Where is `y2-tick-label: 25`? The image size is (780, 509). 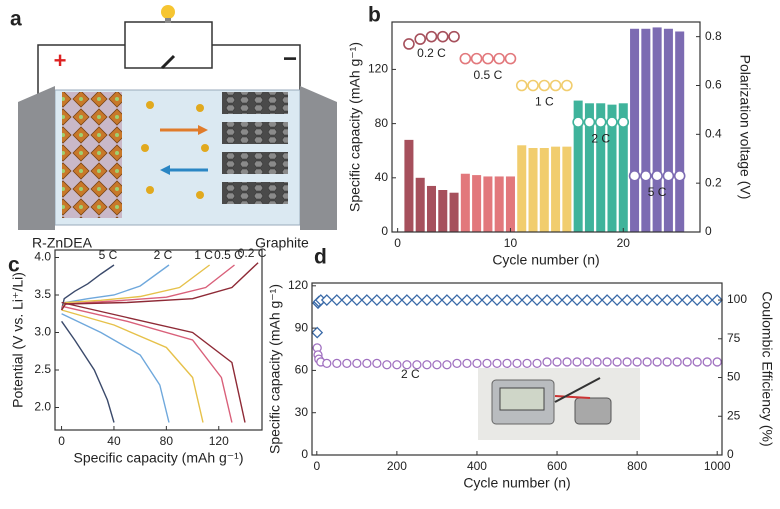 y2-tick-label: 25 is located at coordinates (734, 415).